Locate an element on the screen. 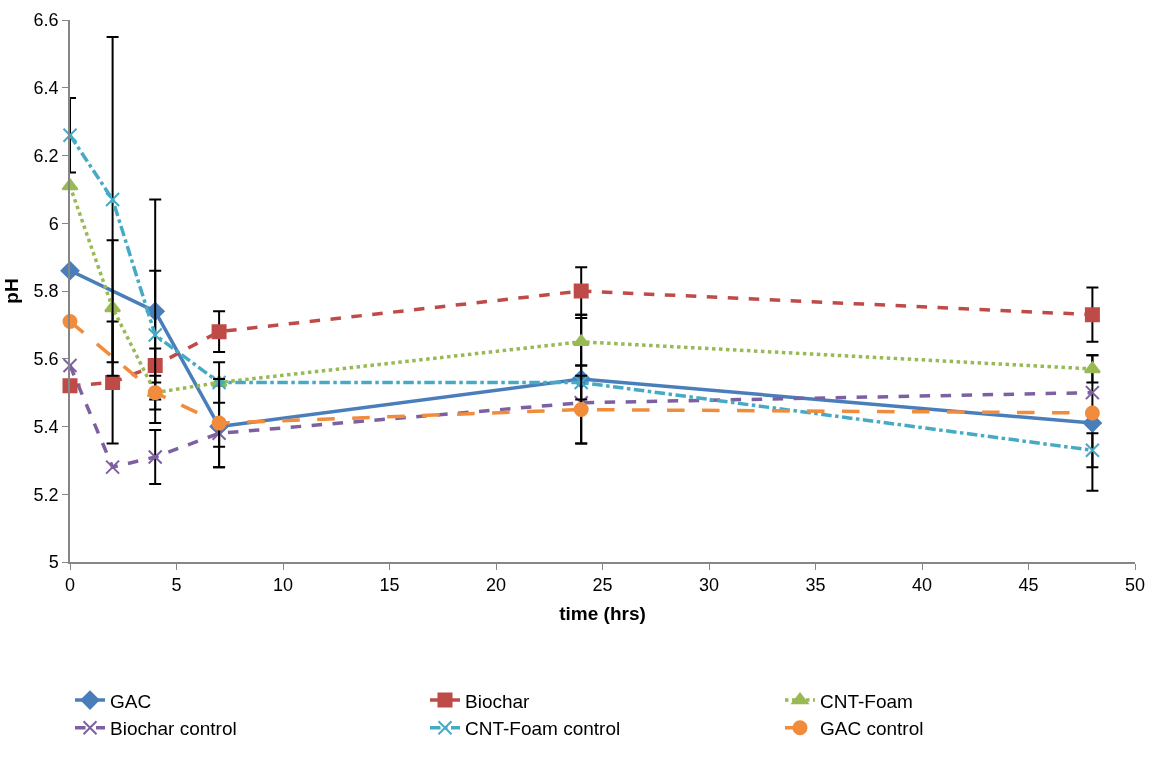 The height and width of the screenshot is (759, 1151). y-tick-label: 6 is located at coordinates (53, 223).